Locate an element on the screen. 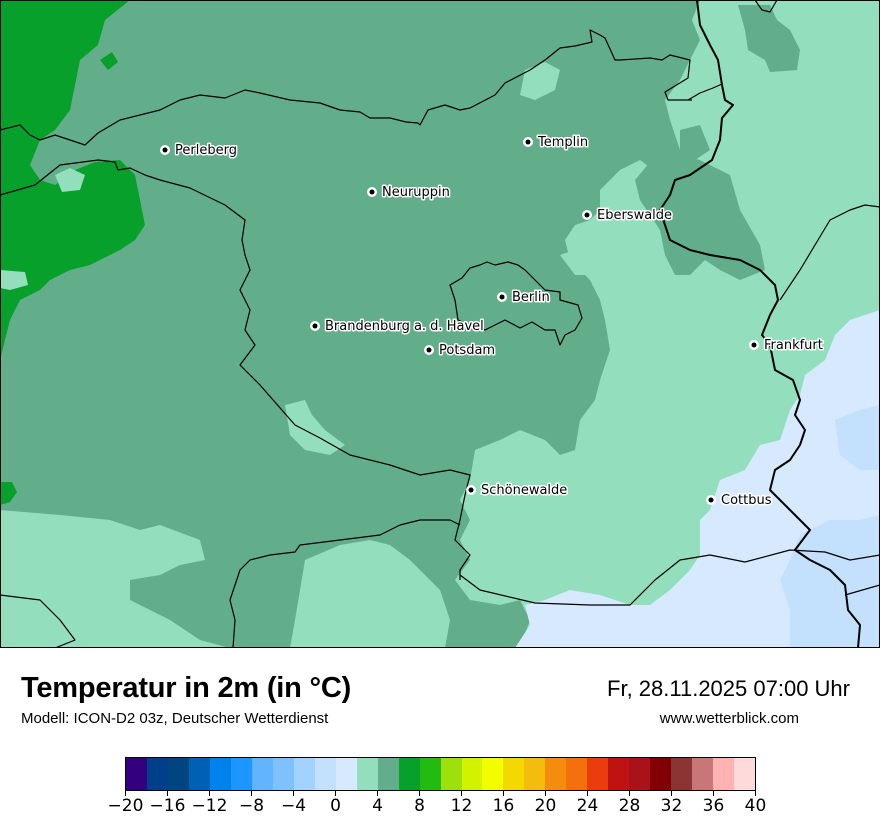 This screenshot has height=830, width=880. city-marker: Potsdam is located at coordinates (460, 351).